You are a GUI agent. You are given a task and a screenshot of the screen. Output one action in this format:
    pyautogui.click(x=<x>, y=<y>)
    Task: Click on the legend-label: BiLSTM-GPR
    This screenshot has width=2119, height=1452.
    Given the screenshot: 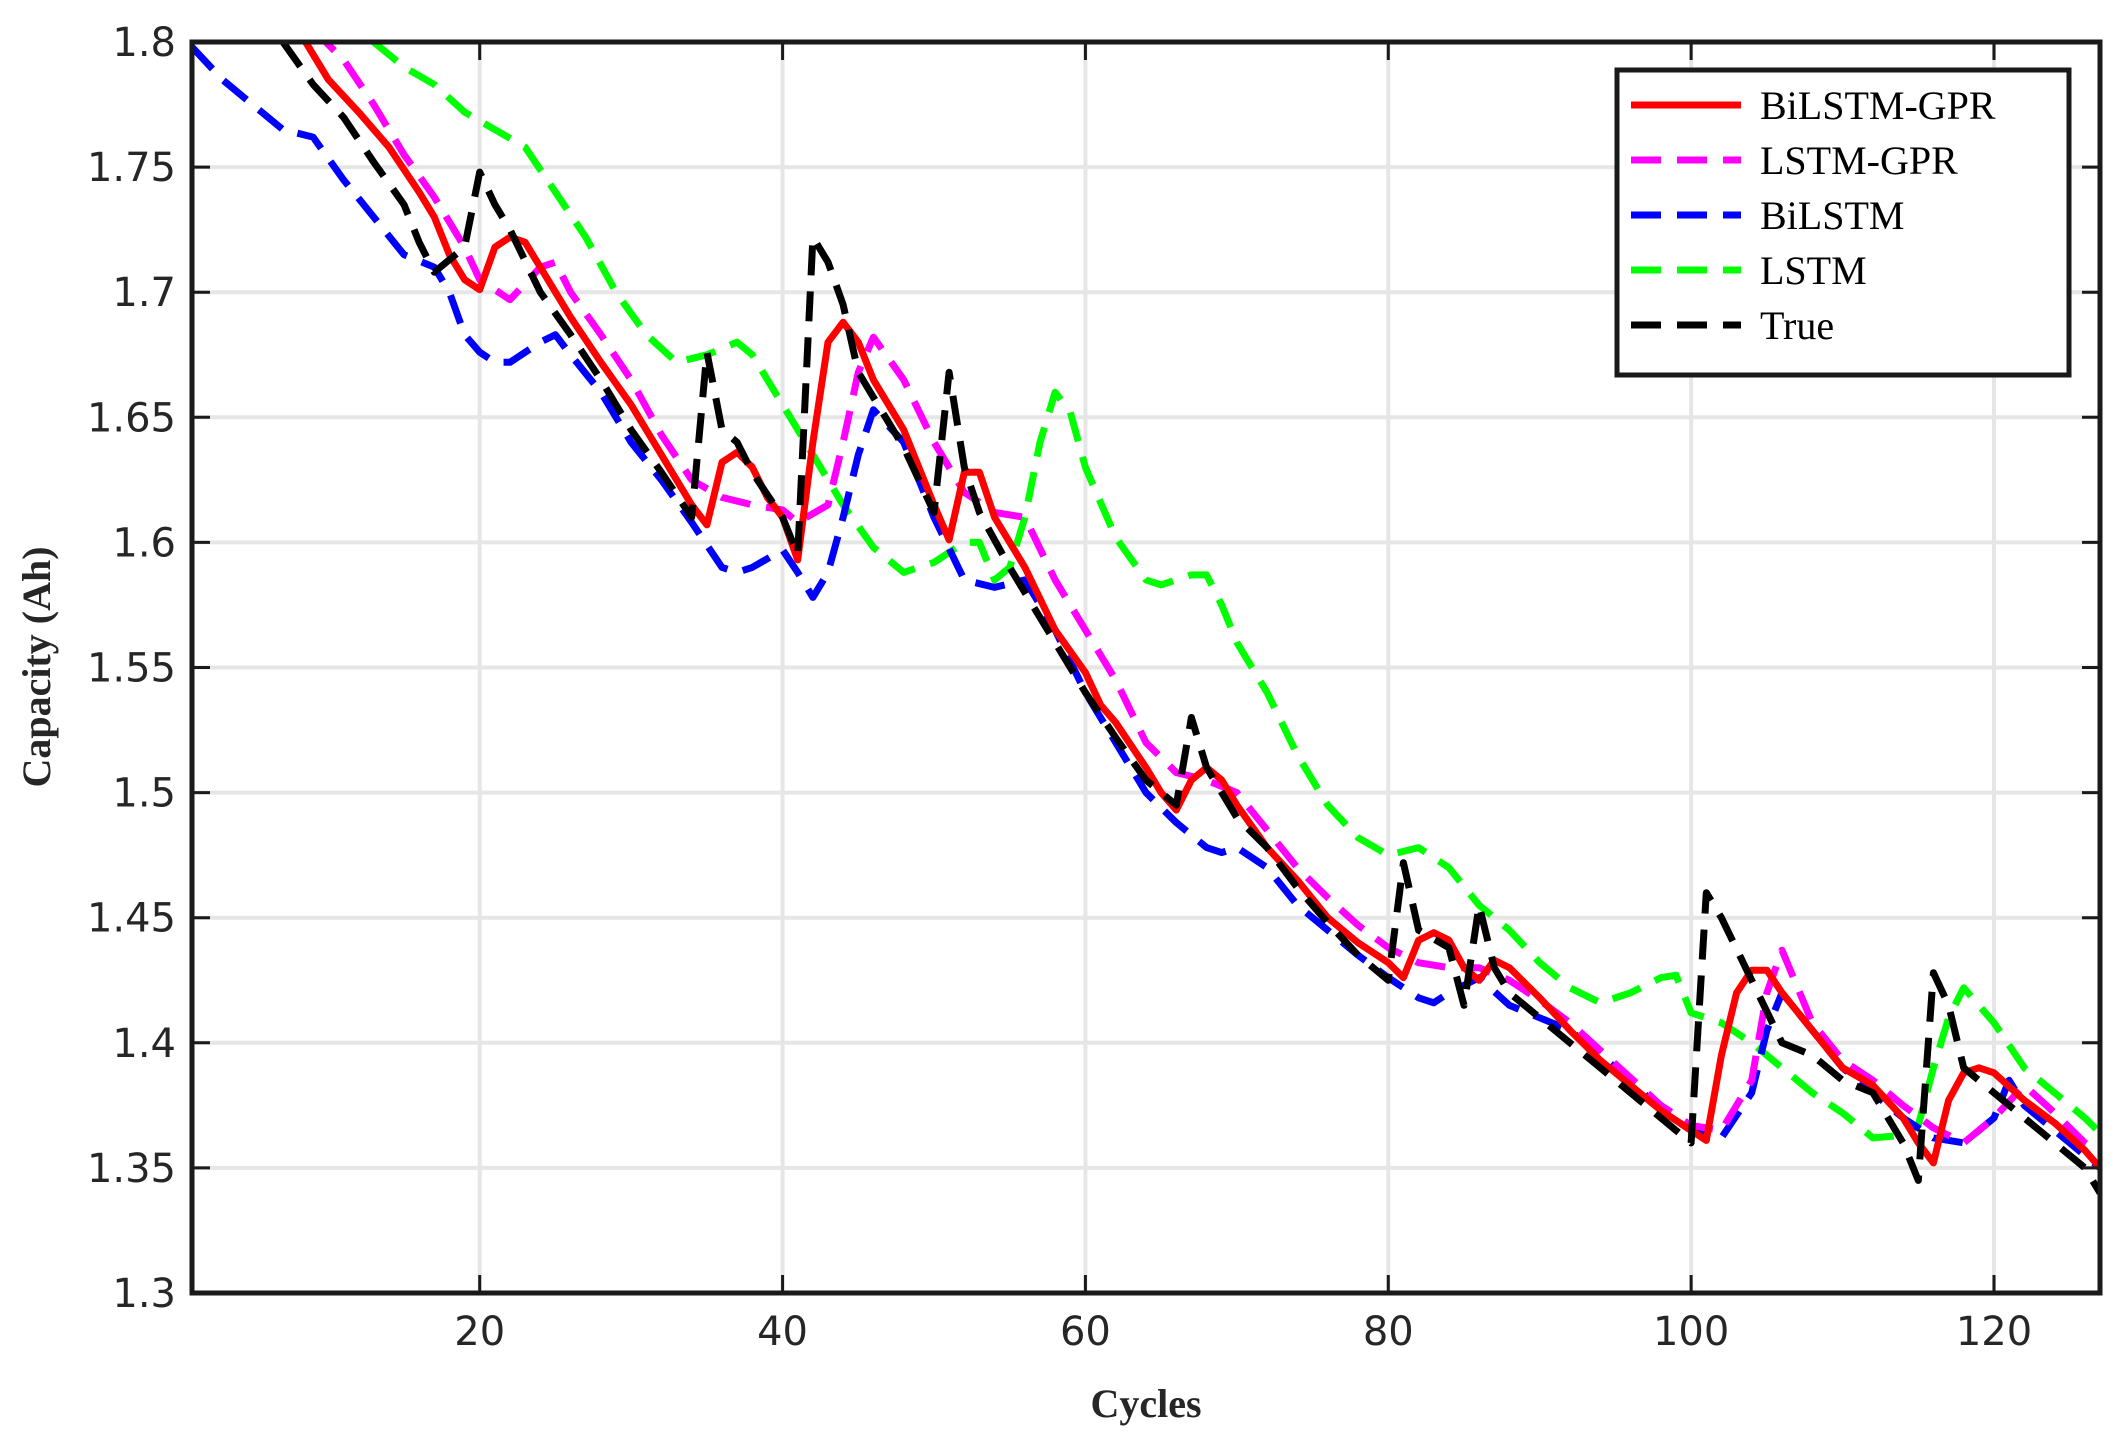 What is the action you would take?
    pyautogui.click(x=1878, y=105)
    